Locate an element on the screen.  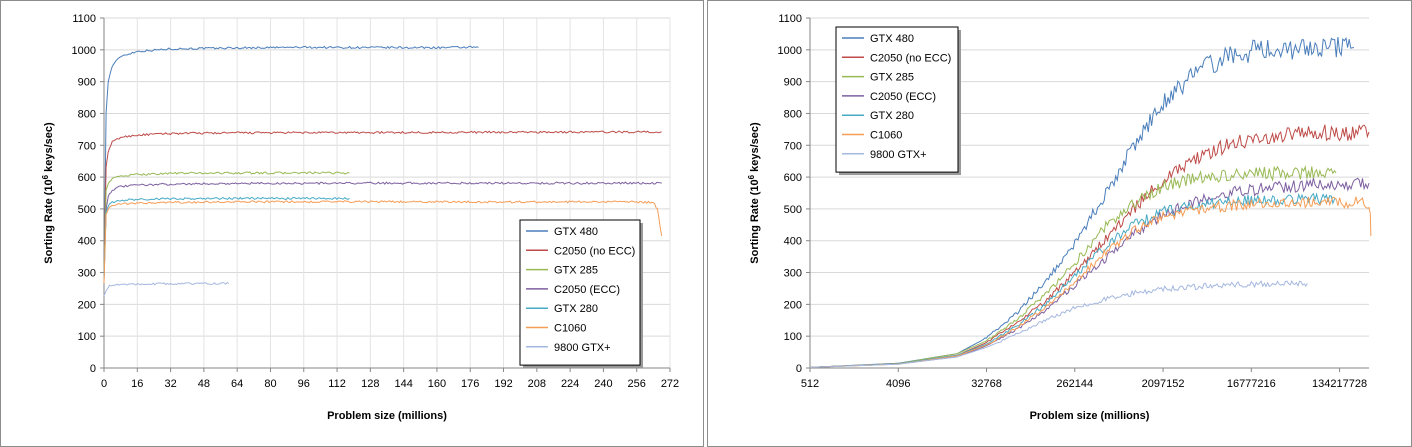
x-tick-label: 112 is located at coordinates (337, 384).